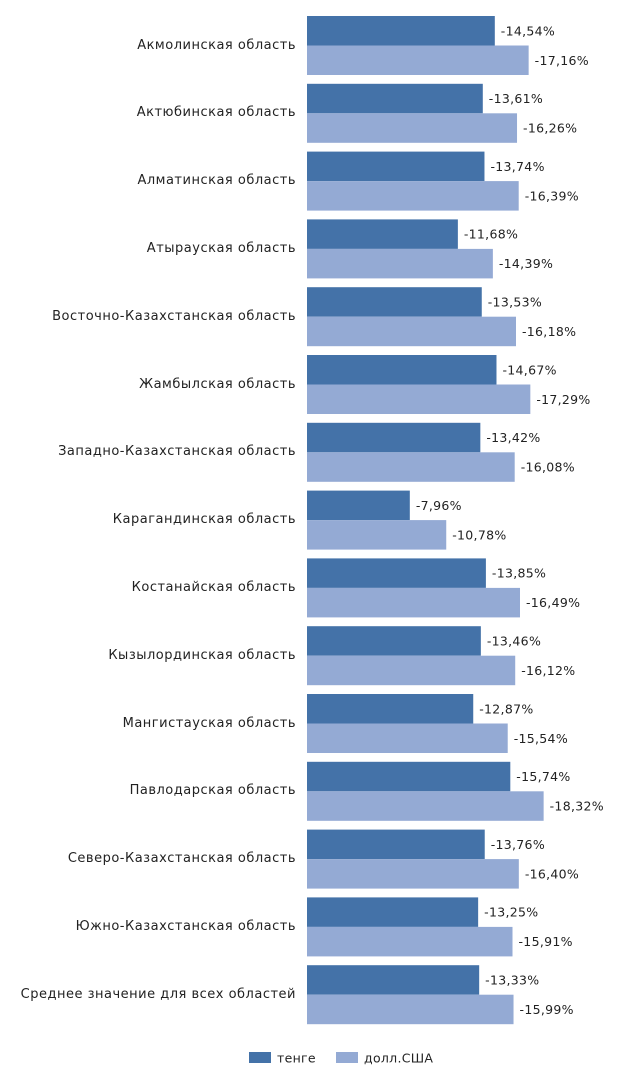  I want to click on value-label: -12,87%, so click(506, 708).